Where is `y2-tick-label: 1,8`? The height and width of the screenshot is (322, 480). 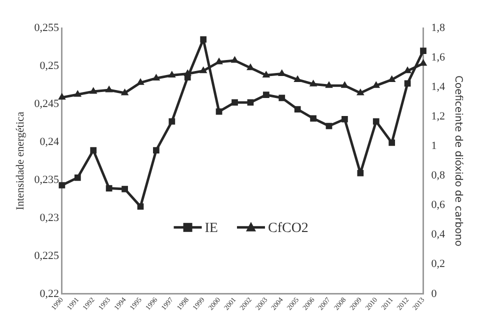 y2-tick-label: 1,8 is located at coordinates (438, 28).